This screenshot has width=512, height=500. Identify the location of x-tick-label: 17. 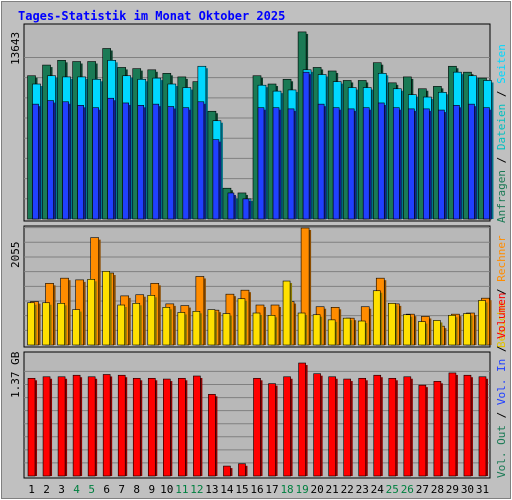
(271, 489).